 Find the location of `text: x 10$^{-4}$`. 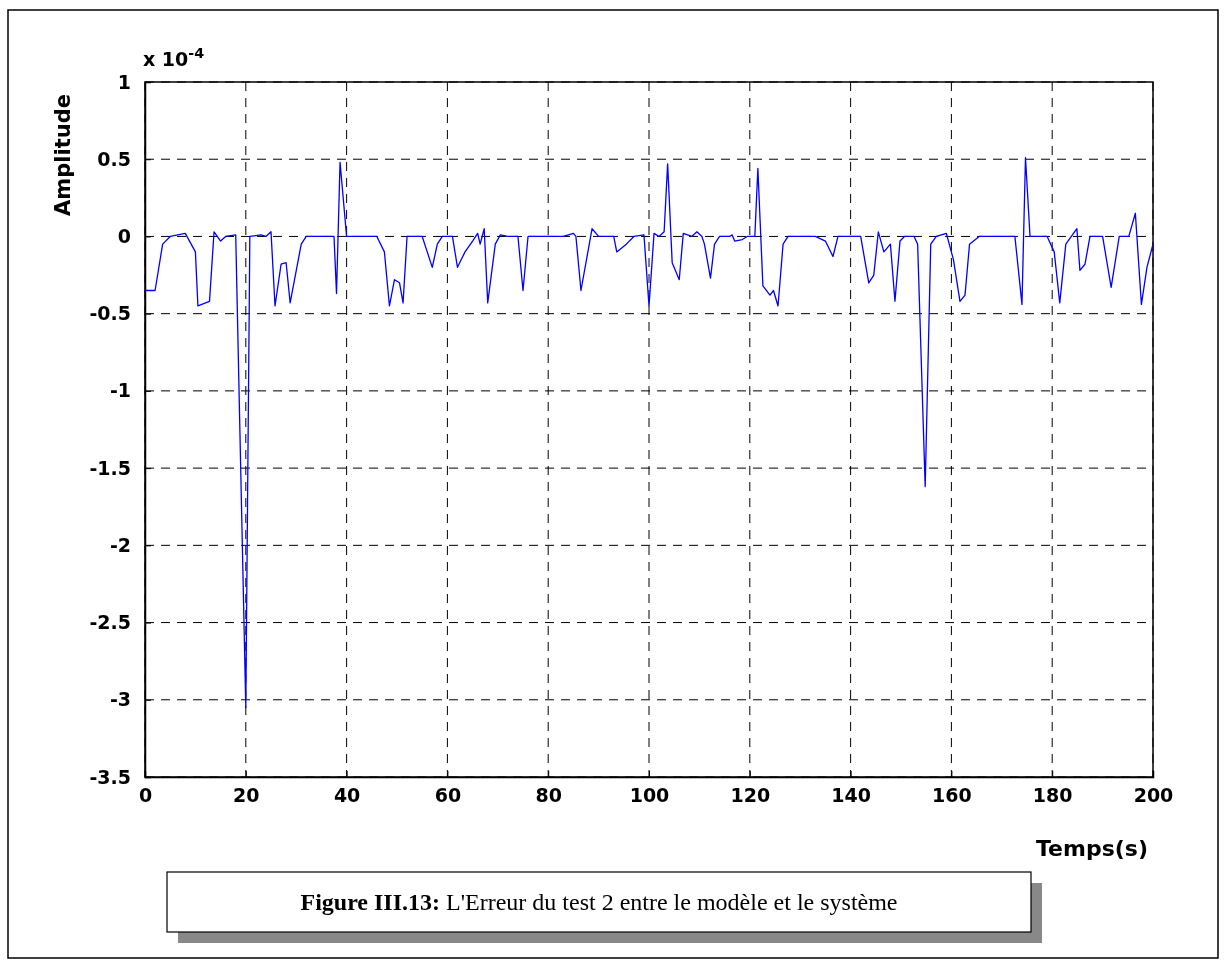

text: x 10$^{-4}$ is located at coordinates (174, 57).